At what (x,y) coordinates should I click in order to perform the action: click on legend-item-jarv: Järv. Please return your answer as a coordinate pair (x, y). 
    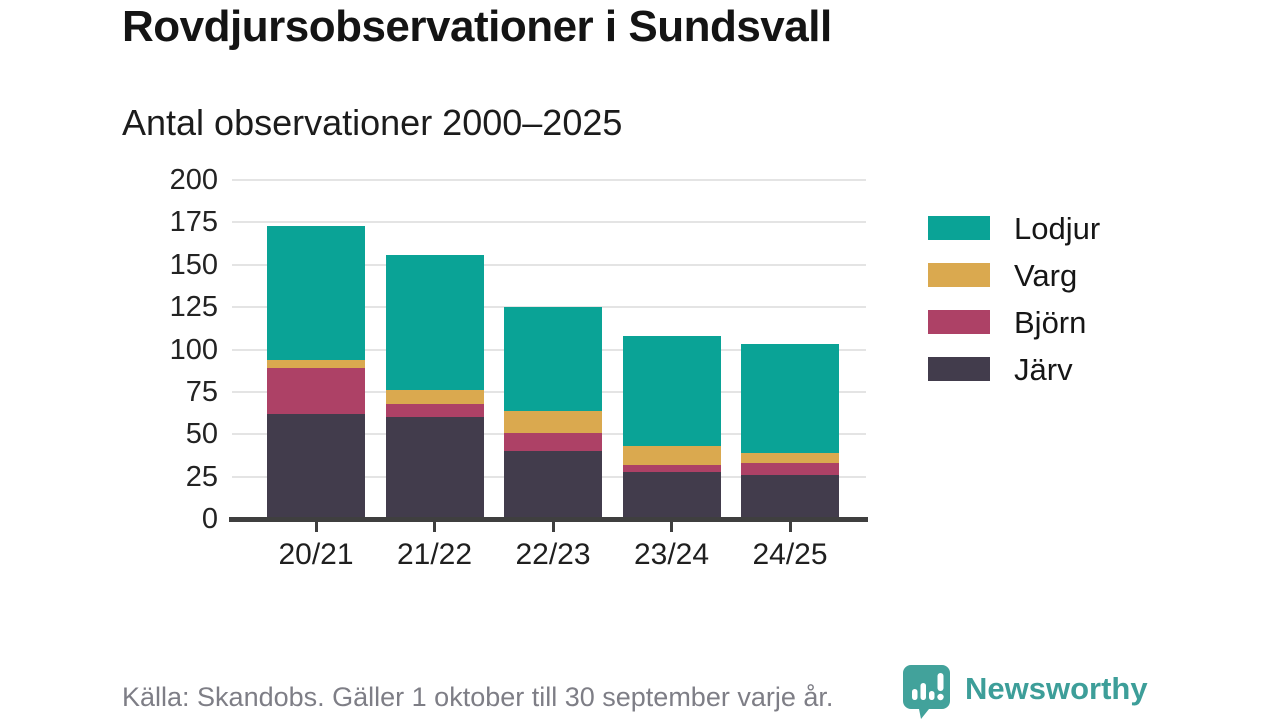
    Looking at the image, I should click on (1014, 369).